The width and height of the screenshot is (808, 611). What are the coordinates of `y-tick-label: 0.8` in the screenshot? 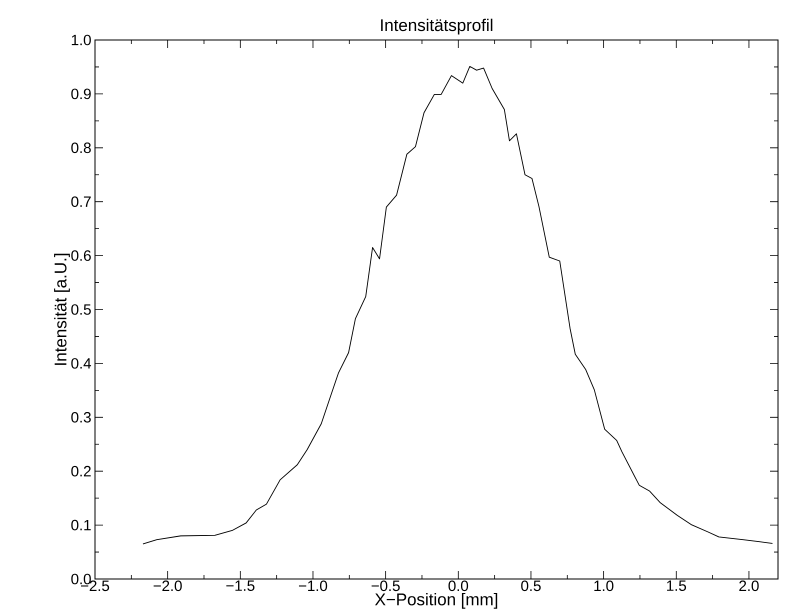 It's located at (81, 148).